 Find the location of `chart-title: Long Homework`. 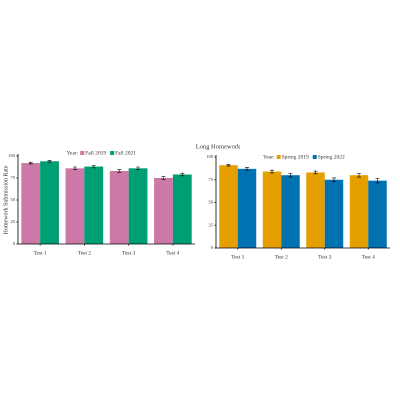

chart-title: Long Homework is located at coordinates (218, 146).